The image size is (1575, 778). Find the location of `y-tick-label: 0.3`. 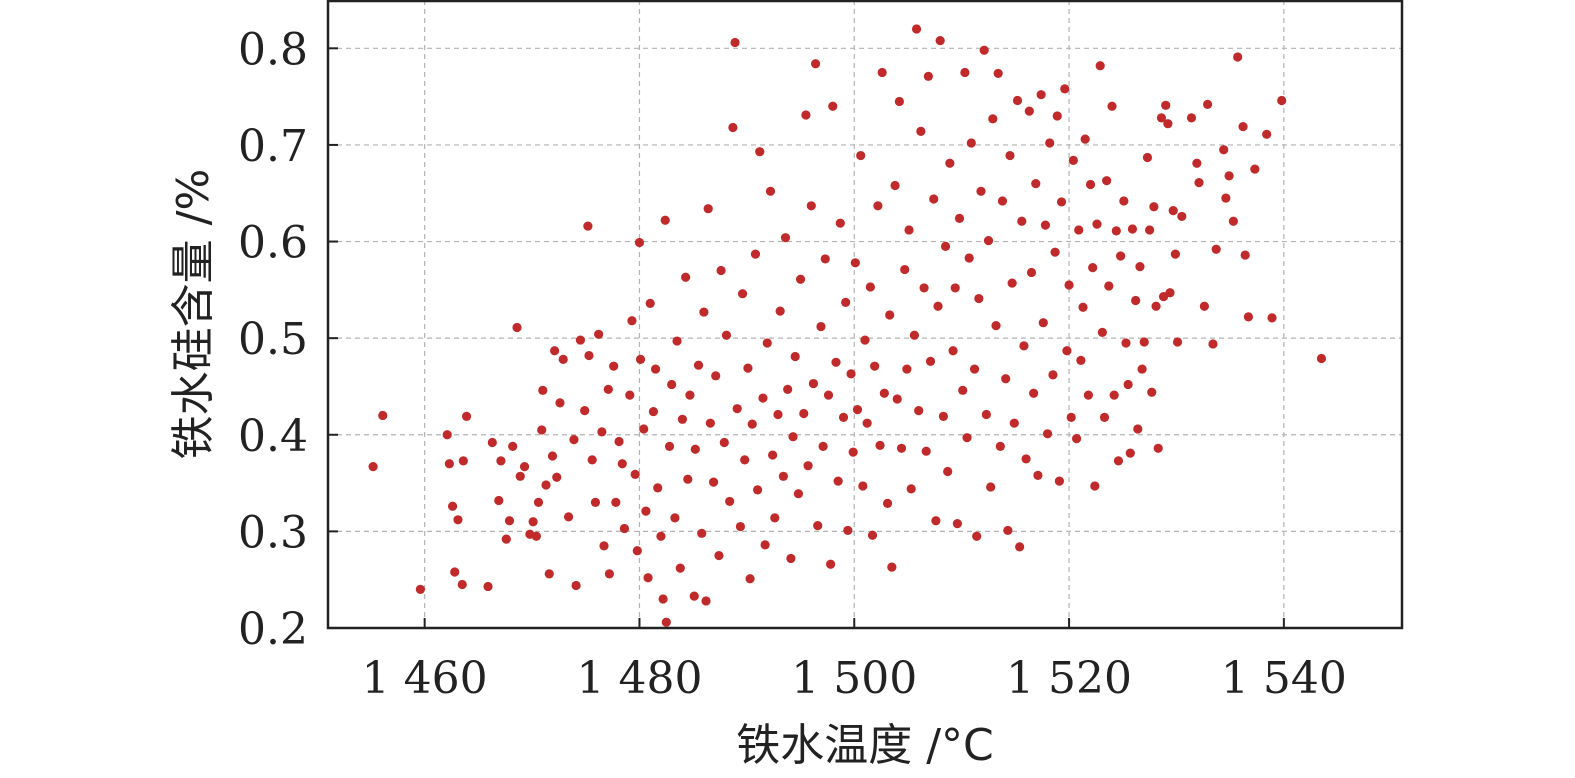

y-tick-label: 0.3 is located at coordinates (273, 532).